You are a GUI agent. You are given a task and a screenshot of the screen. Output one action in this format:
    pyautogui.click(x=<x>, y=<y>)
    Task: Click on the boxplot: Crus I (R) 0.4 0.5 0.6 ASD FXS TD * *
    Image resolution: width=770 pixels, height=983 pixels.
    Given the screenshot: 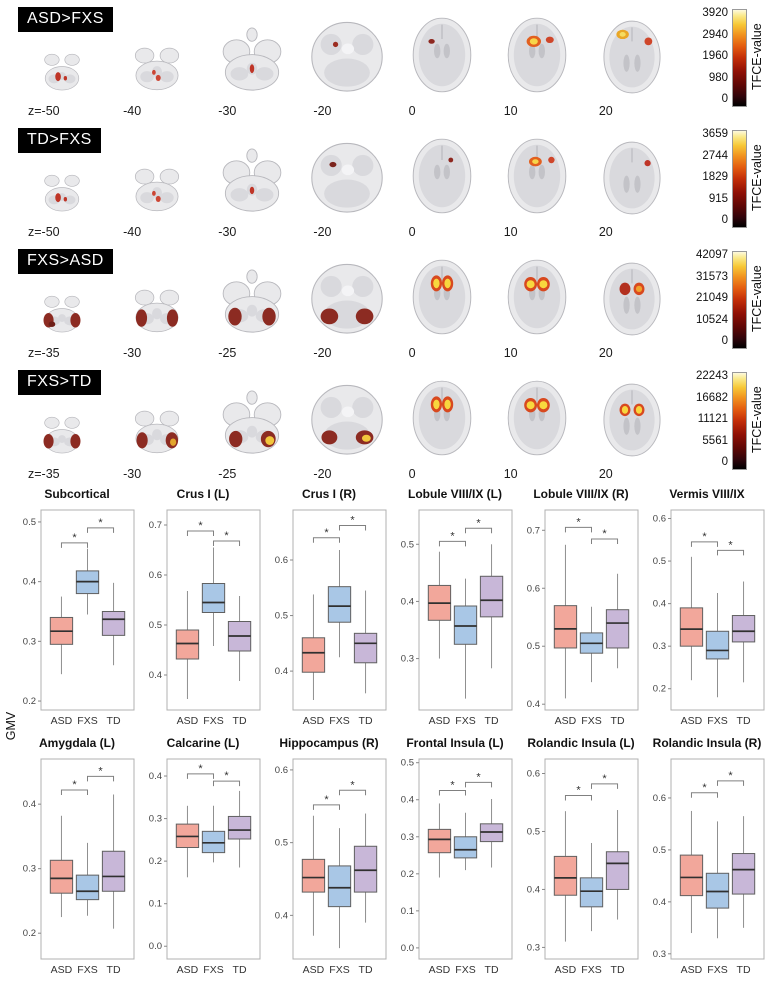 What is the action you would take?
    pyautogui.click(x=329, y=608)
    